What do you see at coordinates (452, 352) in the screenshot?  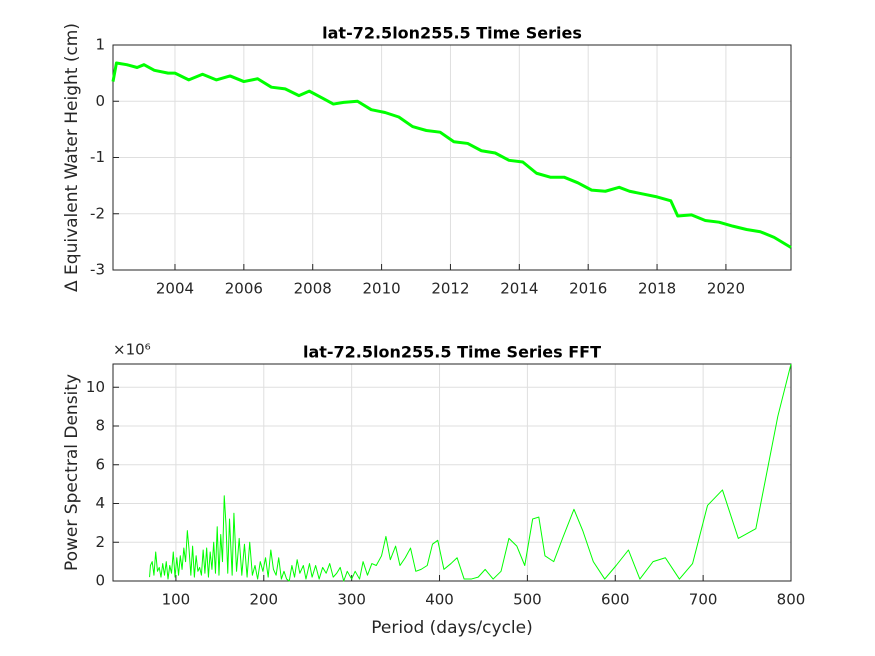 I see `chart-title: lat-72.5lon255.5 Time Series FFT` at bounding box center [452, 352].